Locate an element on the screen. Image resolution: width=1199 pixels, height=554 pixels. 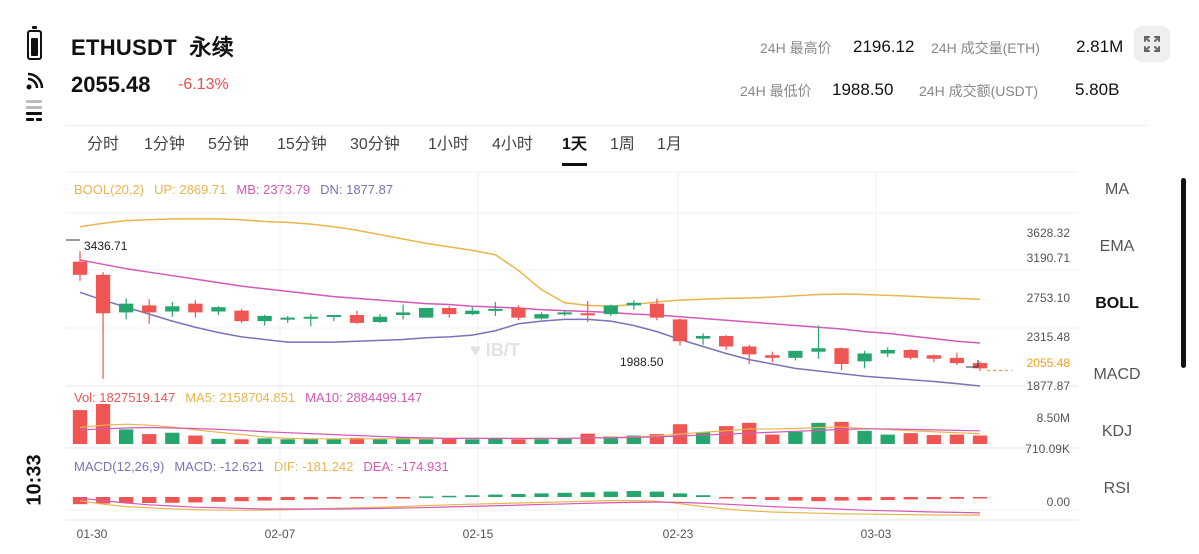
fullscreen-button is located at coordinates (1152, 44).